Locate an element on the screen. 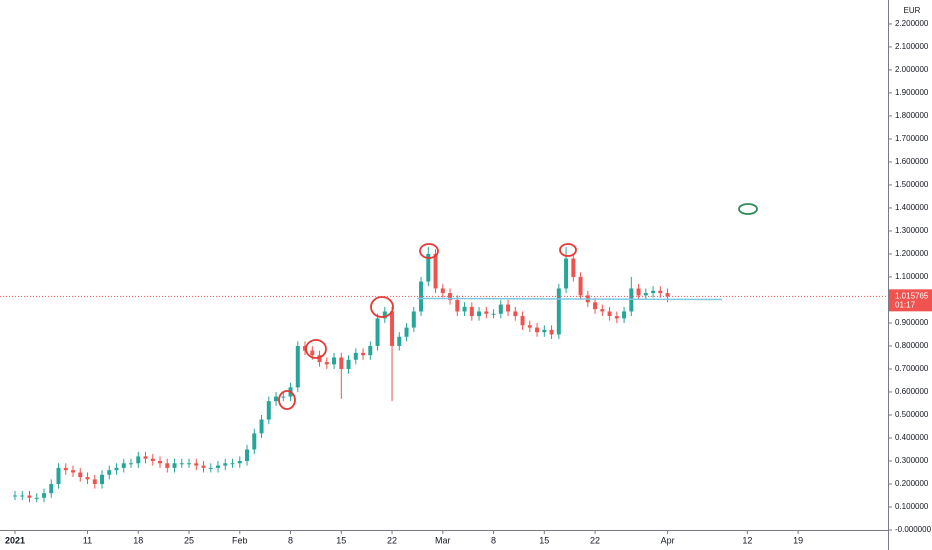 This screenshot has height=550, width=932. x-tick-label: 8 is located at coordinates (290, 540).